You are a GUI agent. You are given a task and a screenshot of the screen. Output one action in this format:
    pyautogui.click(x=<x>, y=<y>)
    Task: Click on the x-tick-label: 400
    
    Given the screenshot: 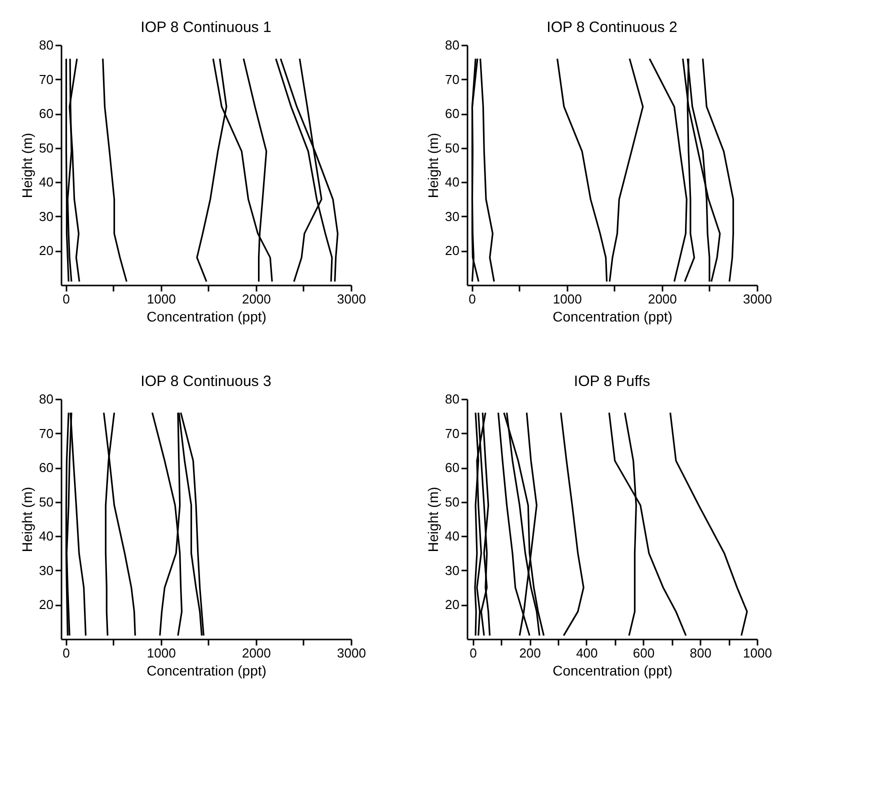 What is the action you would take?
    pyautogui.click(x=587, y=653)
    